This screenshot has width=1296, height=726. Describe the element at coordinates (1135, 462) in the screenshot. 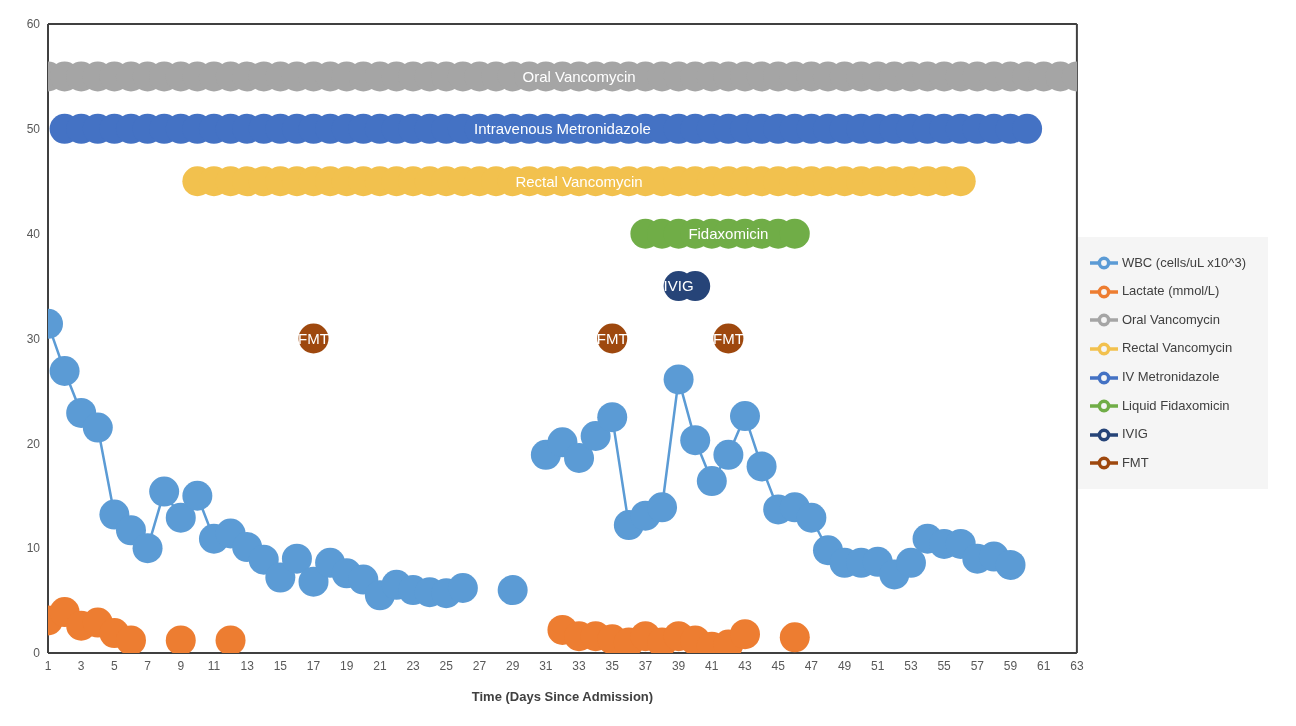

I see `legend-label: FMT` at that location.